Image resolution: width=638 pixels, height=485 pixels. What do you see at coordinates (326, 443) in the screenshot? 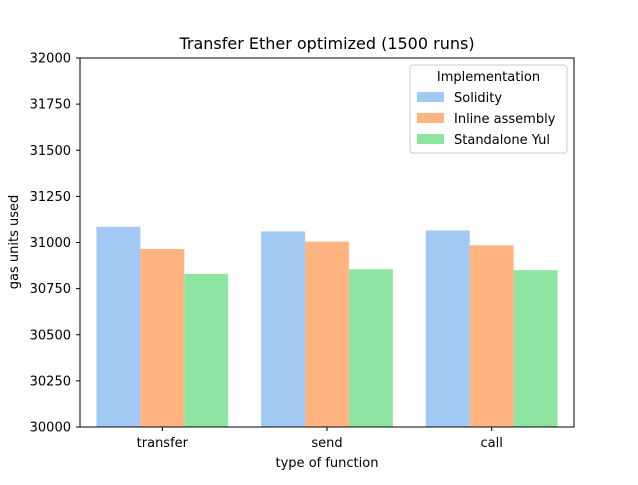
I see `x-tick-label-send: send` at bounding box center [326, 443].